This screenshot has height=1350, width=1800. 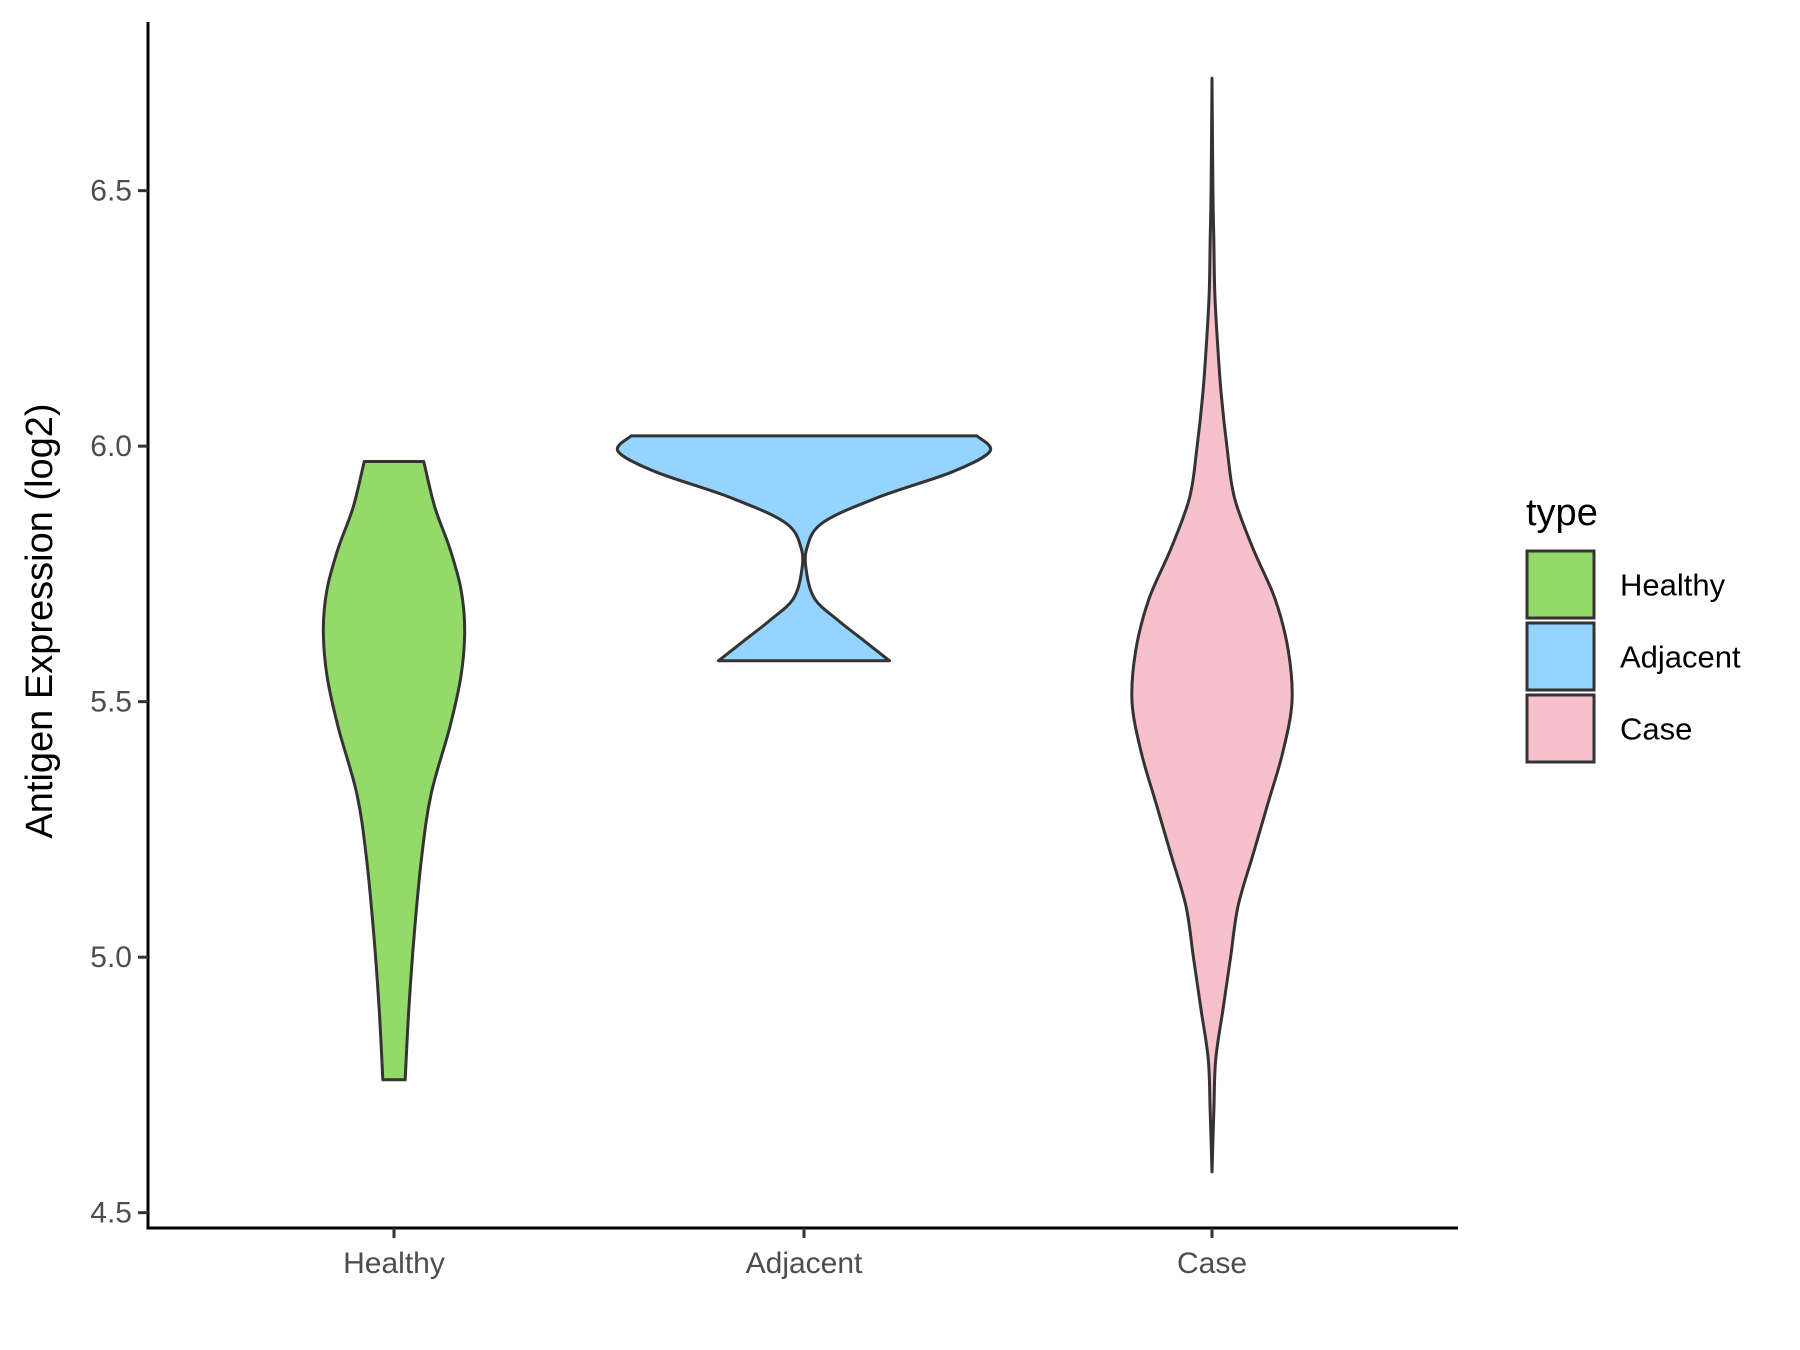 I want to click on legend-title: type, so click(x=1562, y=513).